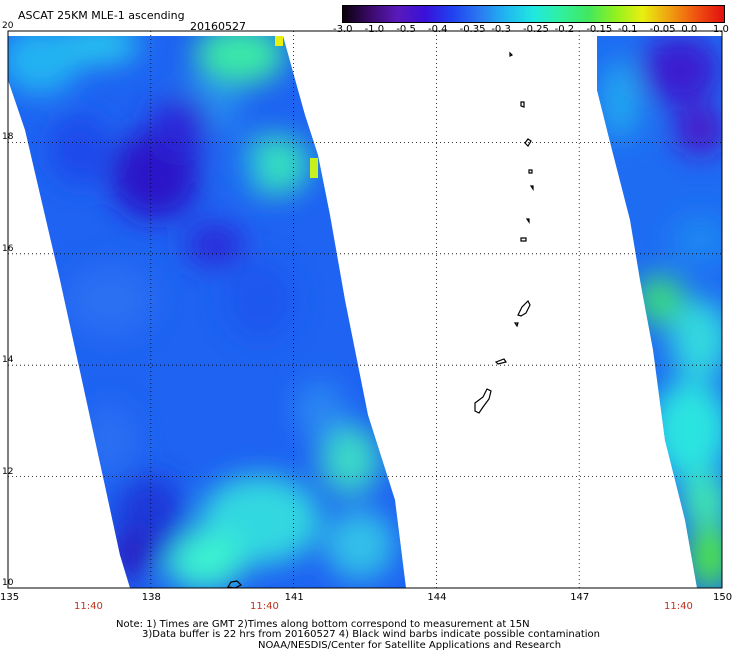  I want to click on colorbar-tick-label: -0.25, so click(536, 29).